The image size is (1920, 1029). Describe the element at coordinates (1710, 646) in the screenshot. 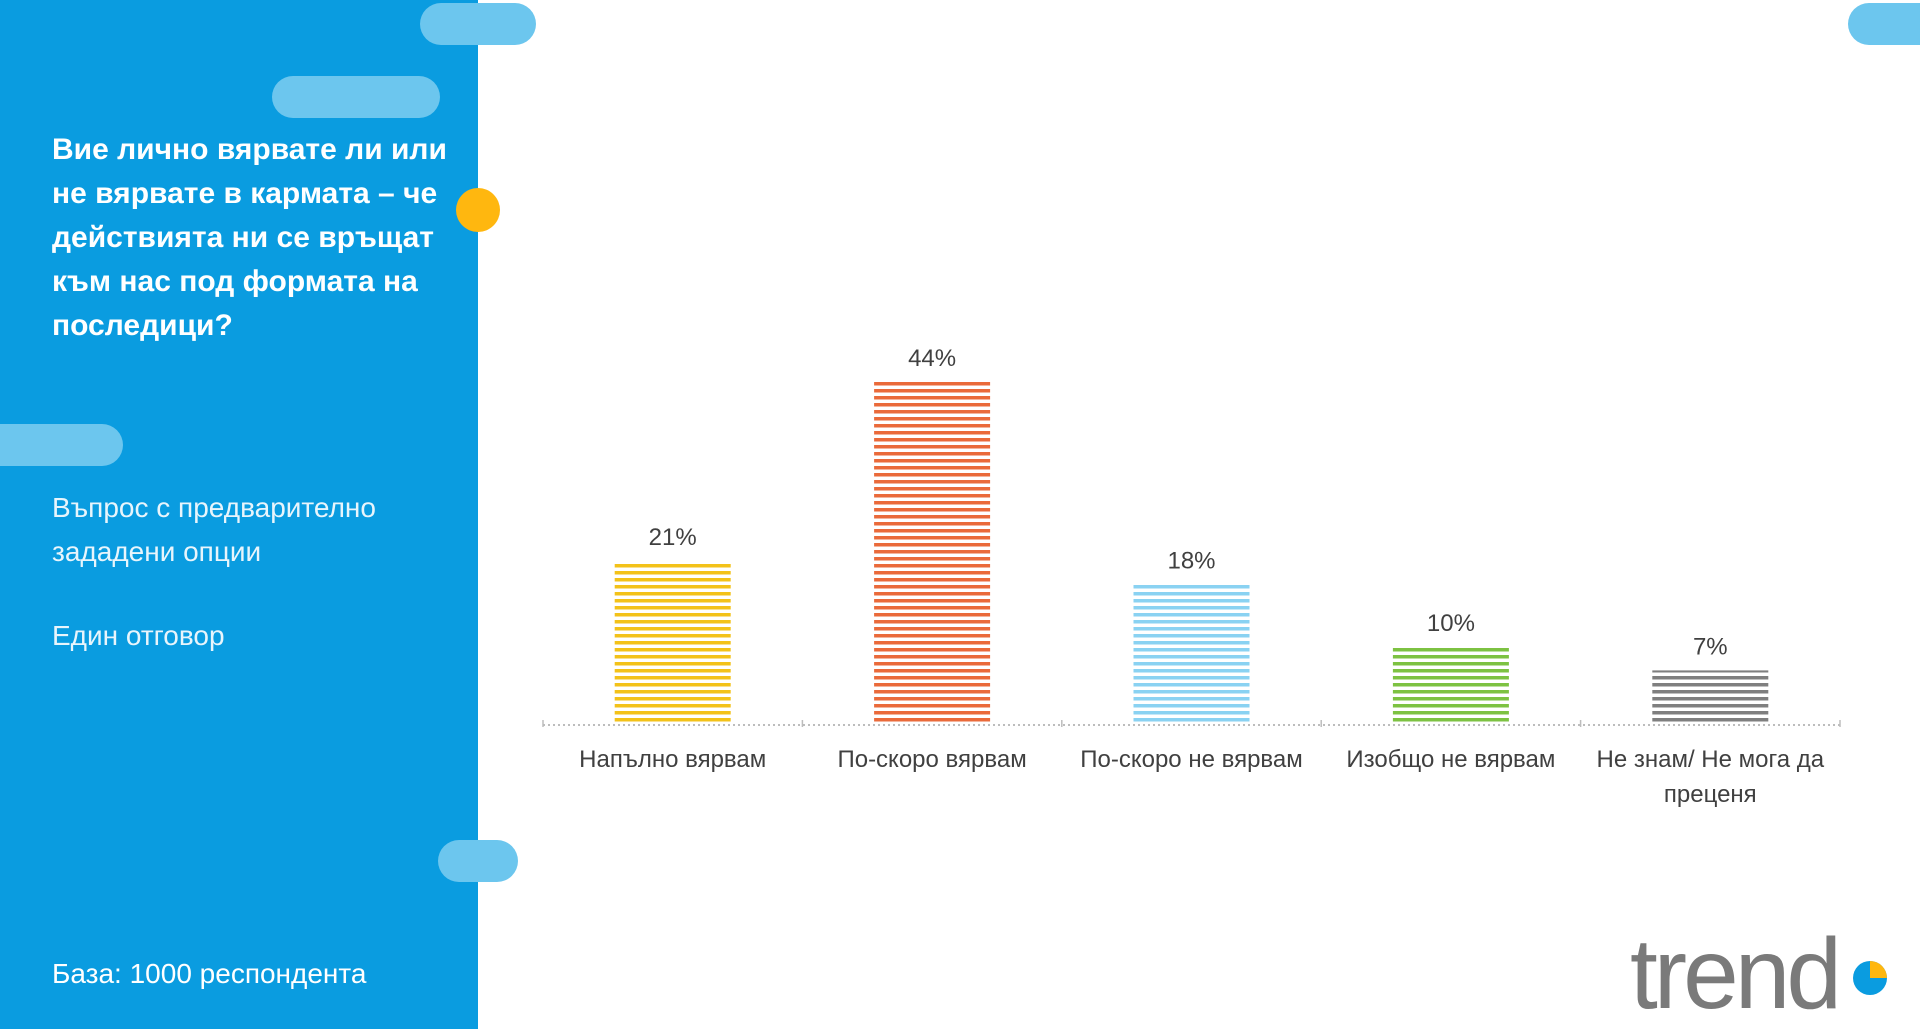

I see `data-label-5: 7%` at that location.